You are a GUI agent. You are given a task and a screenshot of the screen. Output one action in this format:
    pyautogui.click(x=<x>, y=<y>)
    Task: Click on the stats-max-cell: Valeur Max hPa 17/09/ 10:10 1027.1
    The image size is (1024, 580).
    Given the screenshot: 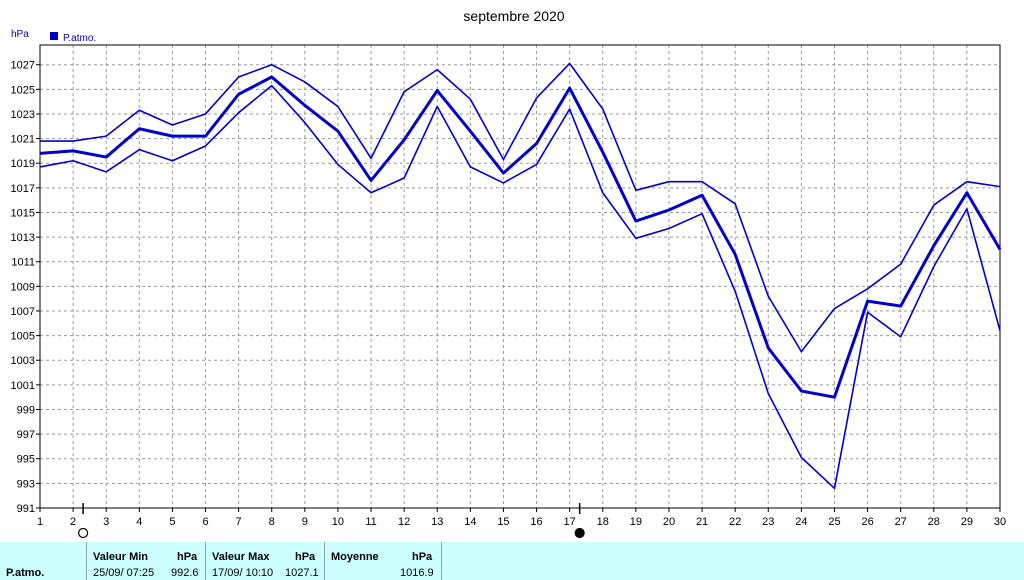 What is the action you would take?
    pyautogui.click(x=265, y=561)
    